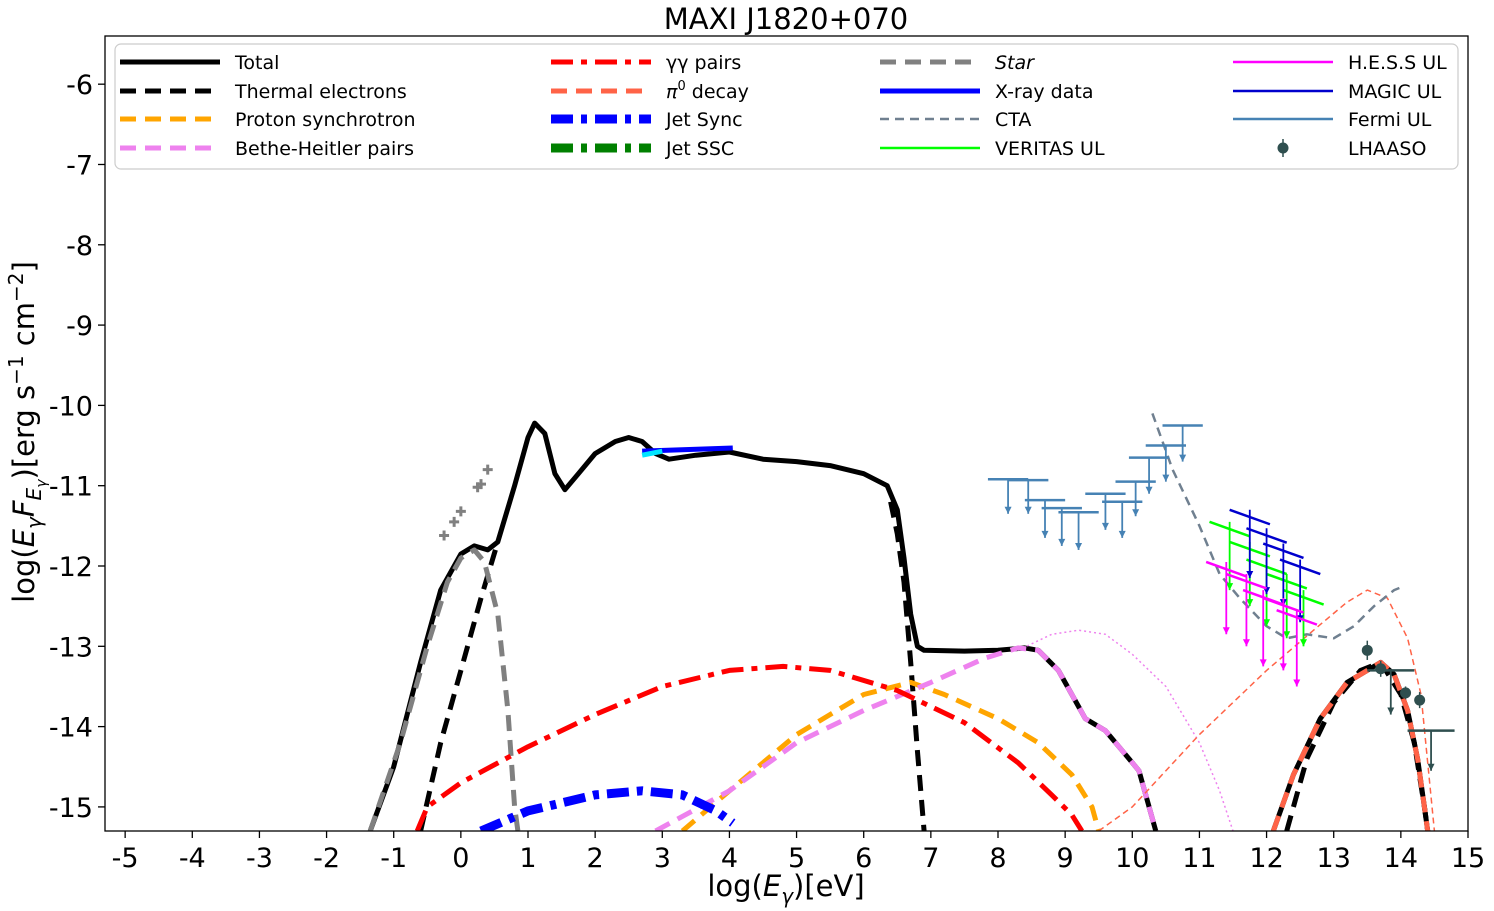 The height and width of the screenshot is (911, 1494). Describe the element at coordinates (646, 63) in the screenshot. I see `legend-item-gg_pairs: γγ pairs` at that location.